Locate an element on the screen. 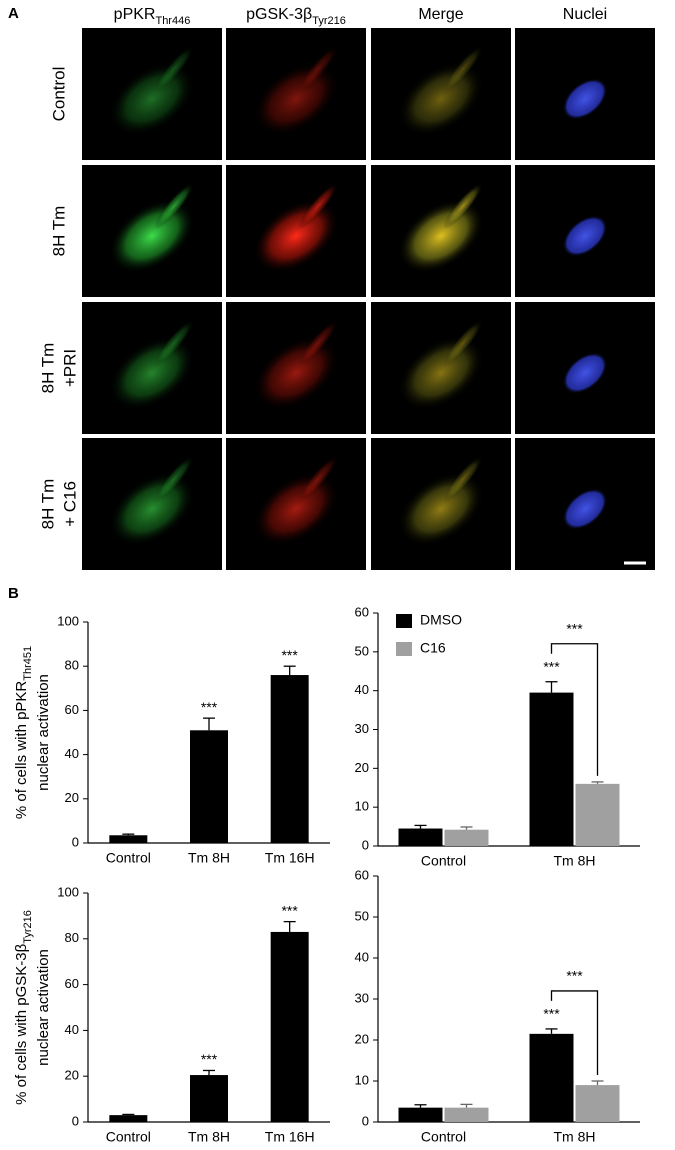 The image size is (675, 1150). legend-label: C16 is located at coordinates (433, 648).